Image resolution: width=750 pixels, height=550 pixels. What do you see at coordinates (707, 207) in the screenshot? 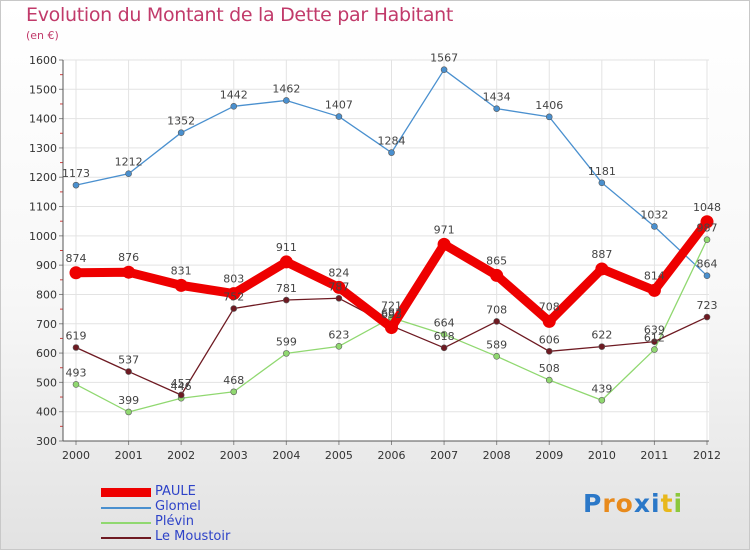
I see `data-label-paule: 1048` at bounding box center [707, 207].